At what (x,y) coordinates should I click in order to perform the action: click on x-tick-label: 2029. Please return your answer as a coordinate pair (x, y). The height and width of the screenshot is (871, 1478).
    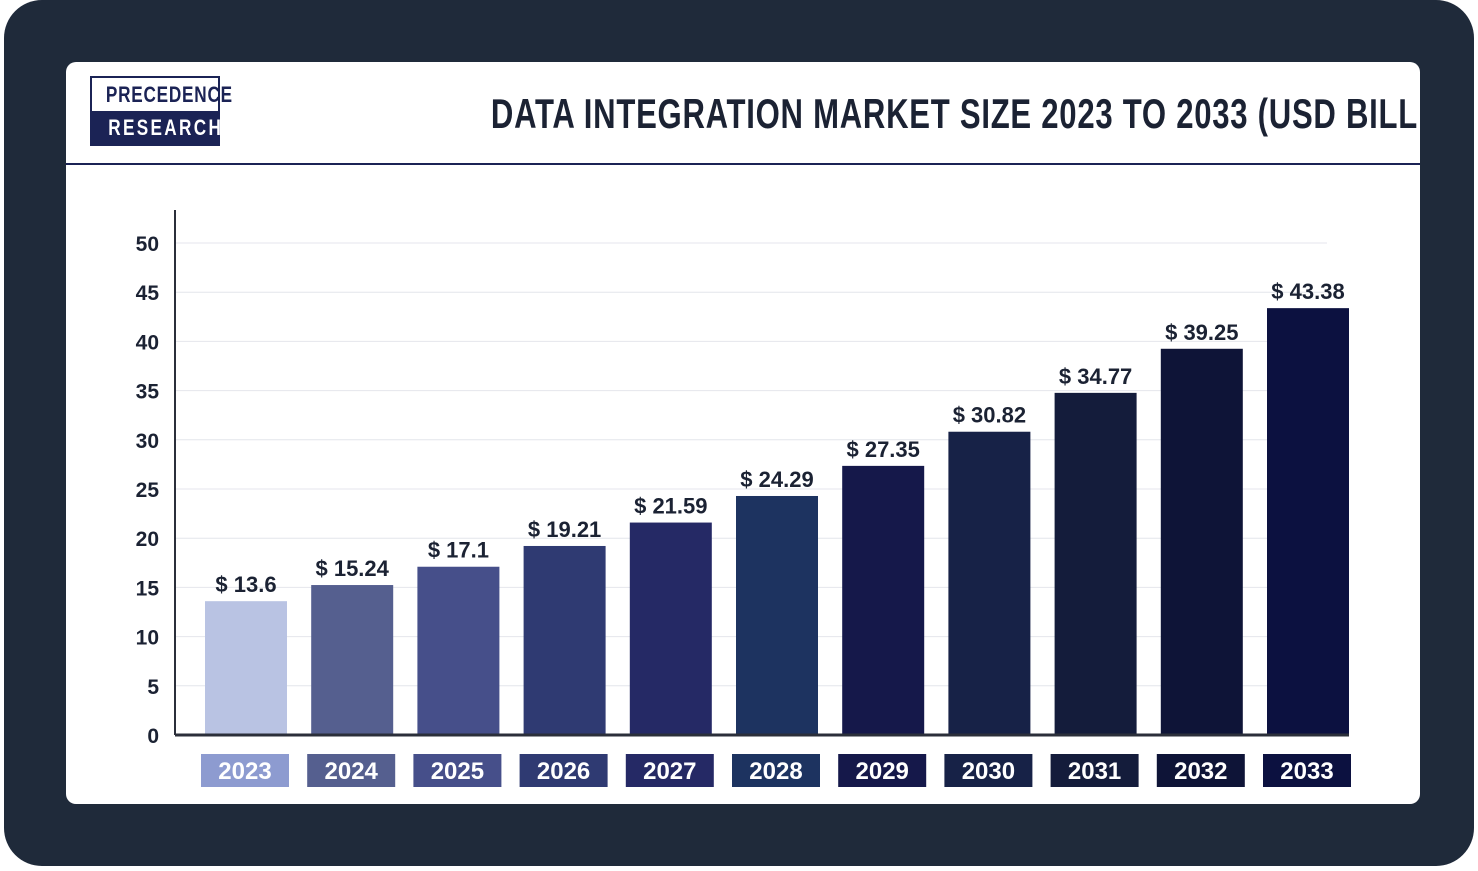
    Looking at the image, I should click on (882, 771).